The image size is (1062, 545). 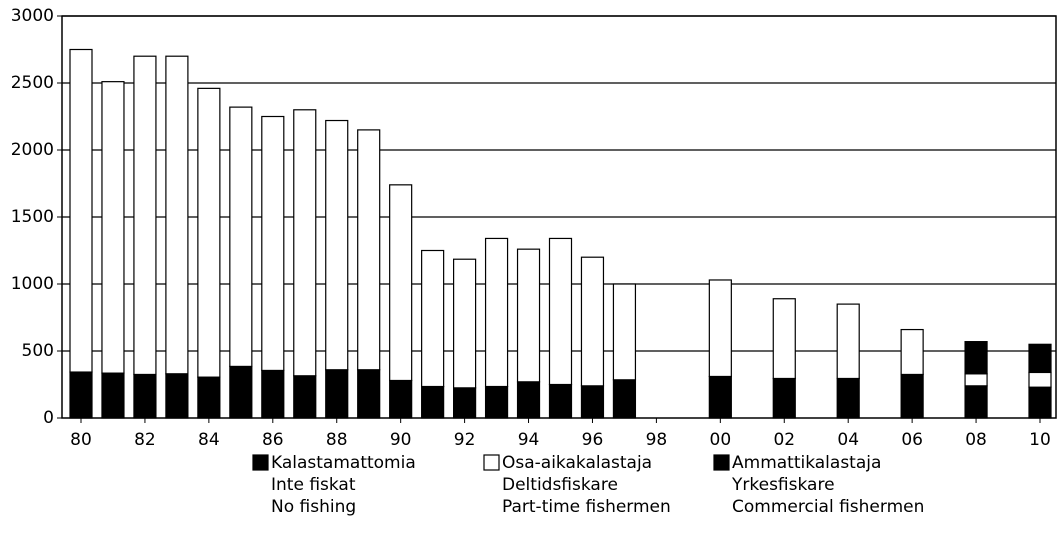 I want to click on x-tick-label: 94, so click(x=529, y=440).